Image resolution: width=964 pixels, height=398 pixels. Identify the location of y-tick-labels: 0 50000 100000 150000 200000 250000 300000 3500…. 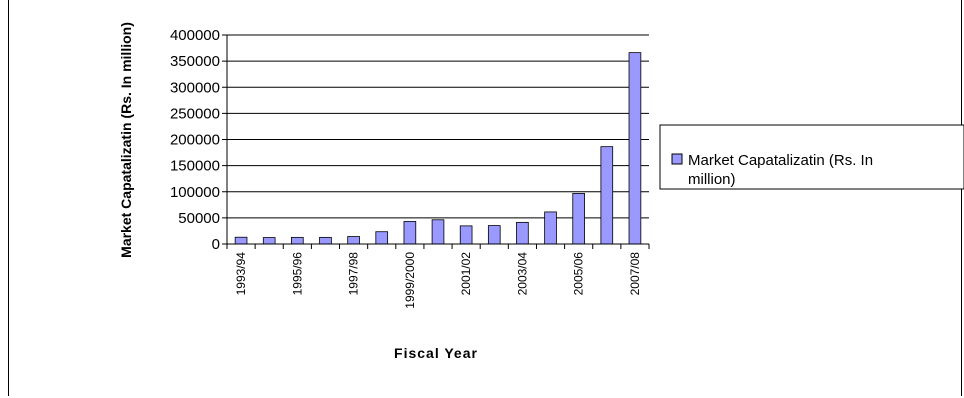
(195, 140).